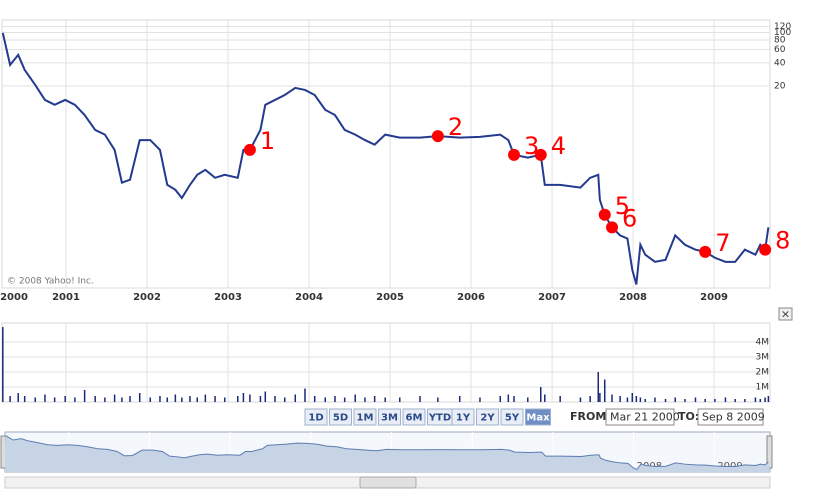  What do you see at coordinates (439, 418) in the screenshot?
I see `range-button-label: YTD` at bounding box center [439, 418].